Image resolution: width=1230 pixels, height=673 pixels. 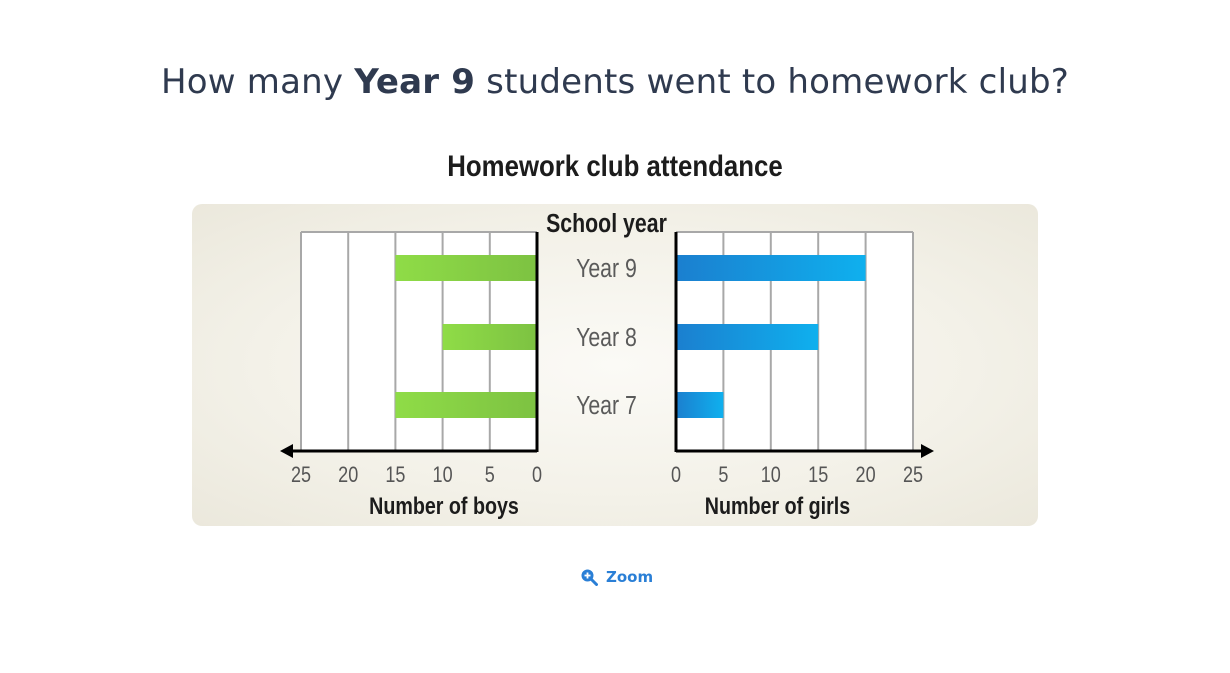 I want to click on x-axis-label-girls: Number of girls, so click(x=777, y=505).